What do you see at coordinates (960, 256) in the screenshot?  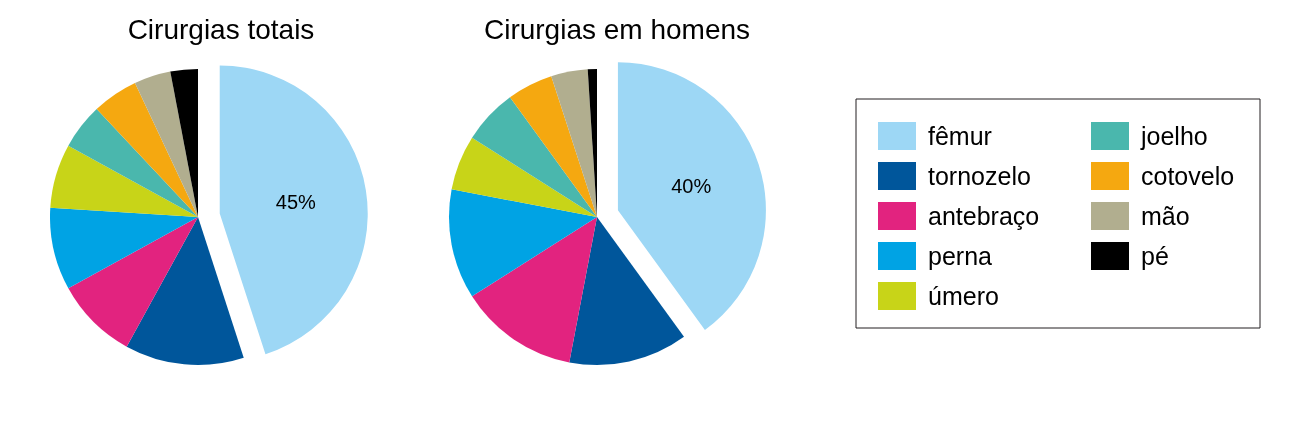 I see `legend-label: perna` at bounding box center [960, 256].